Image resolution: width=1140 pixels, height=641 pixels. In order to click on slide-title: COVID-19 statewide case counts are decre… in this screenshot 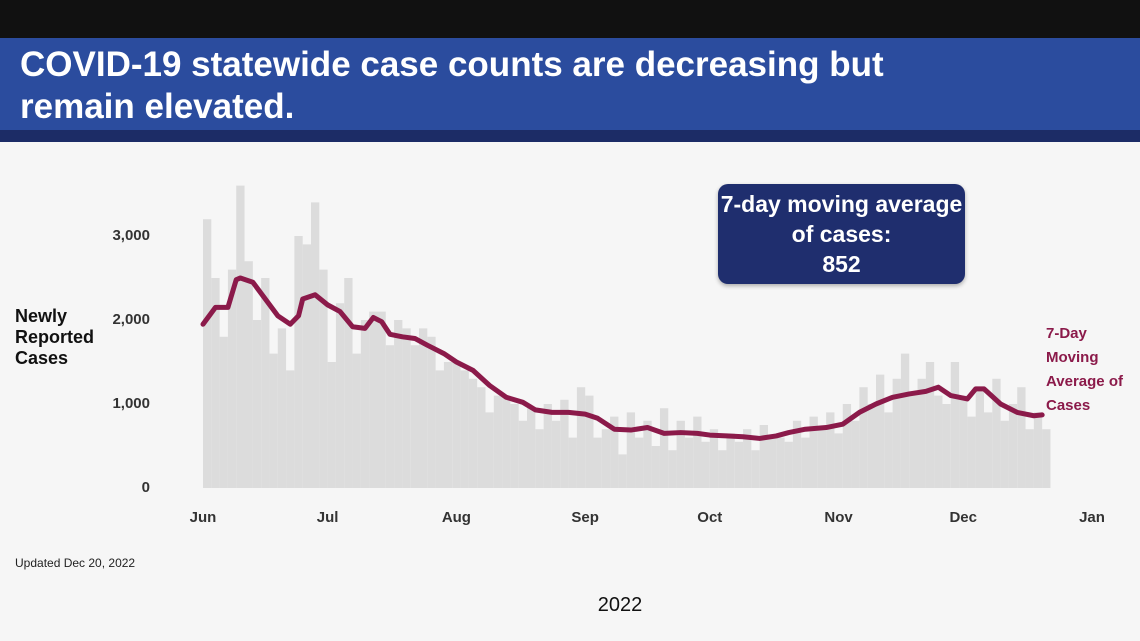, I will do `click(452, 85)`.